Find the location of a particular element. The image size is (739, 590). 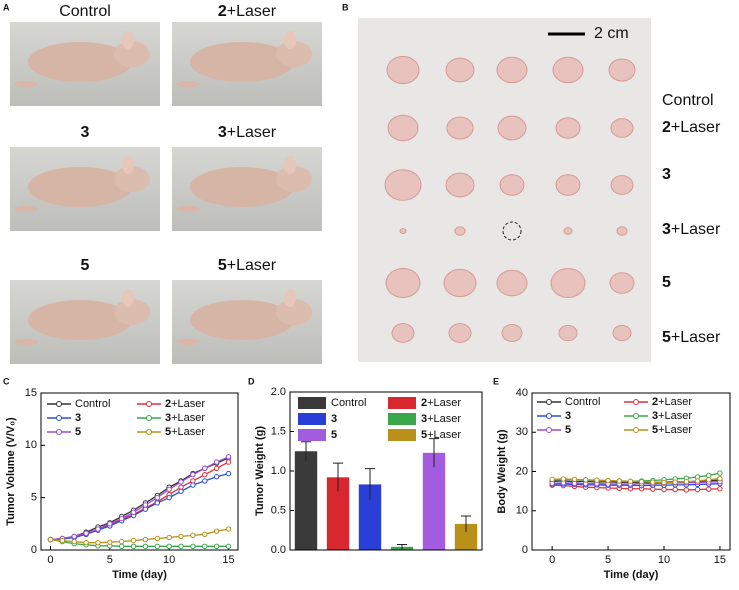

panel-label: D is located at coordinates (251, 381).